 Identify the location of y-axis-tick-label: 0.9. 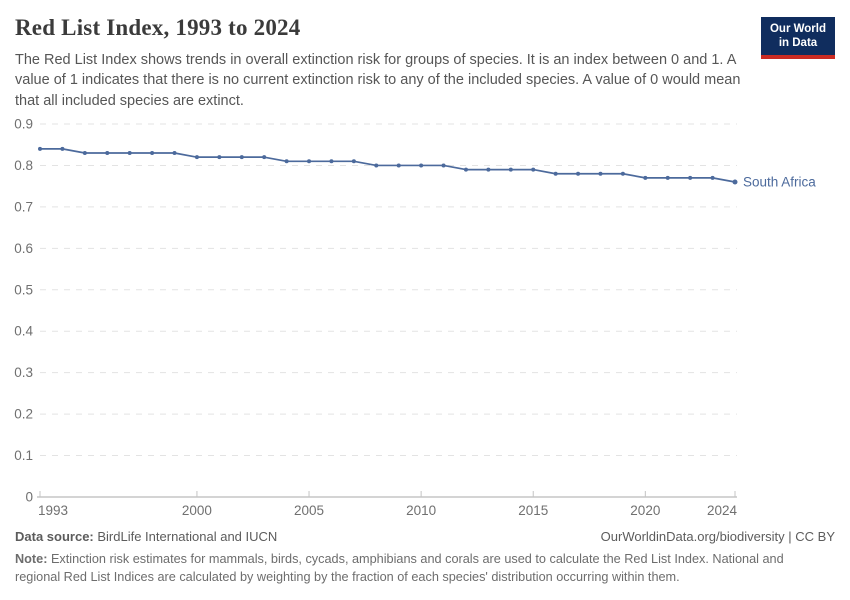
(23, 124).